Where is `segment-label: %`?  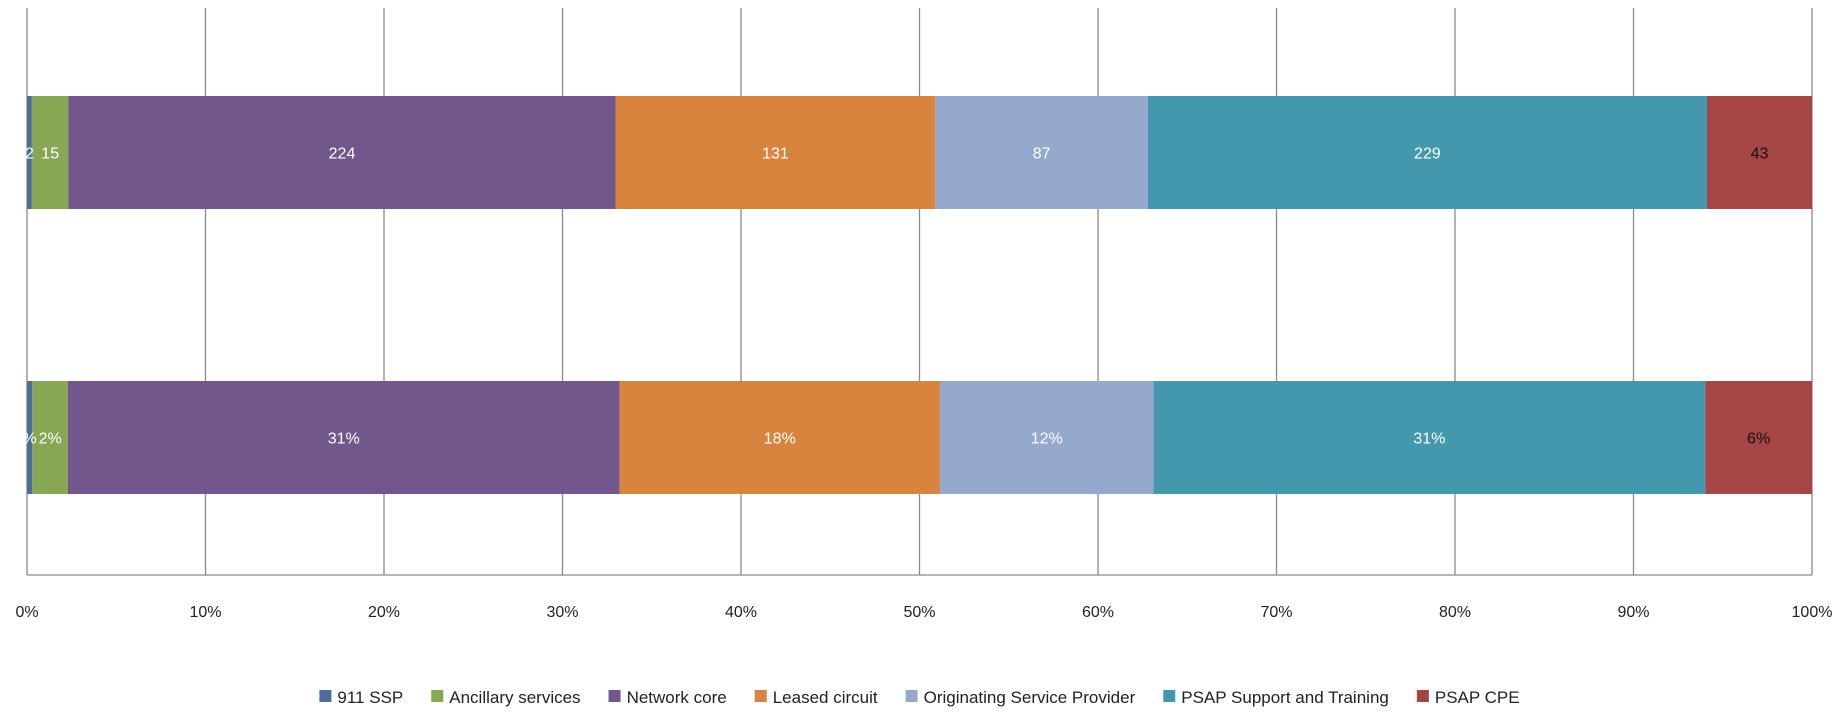
segment-label: % is located at coordinates (30, 439).